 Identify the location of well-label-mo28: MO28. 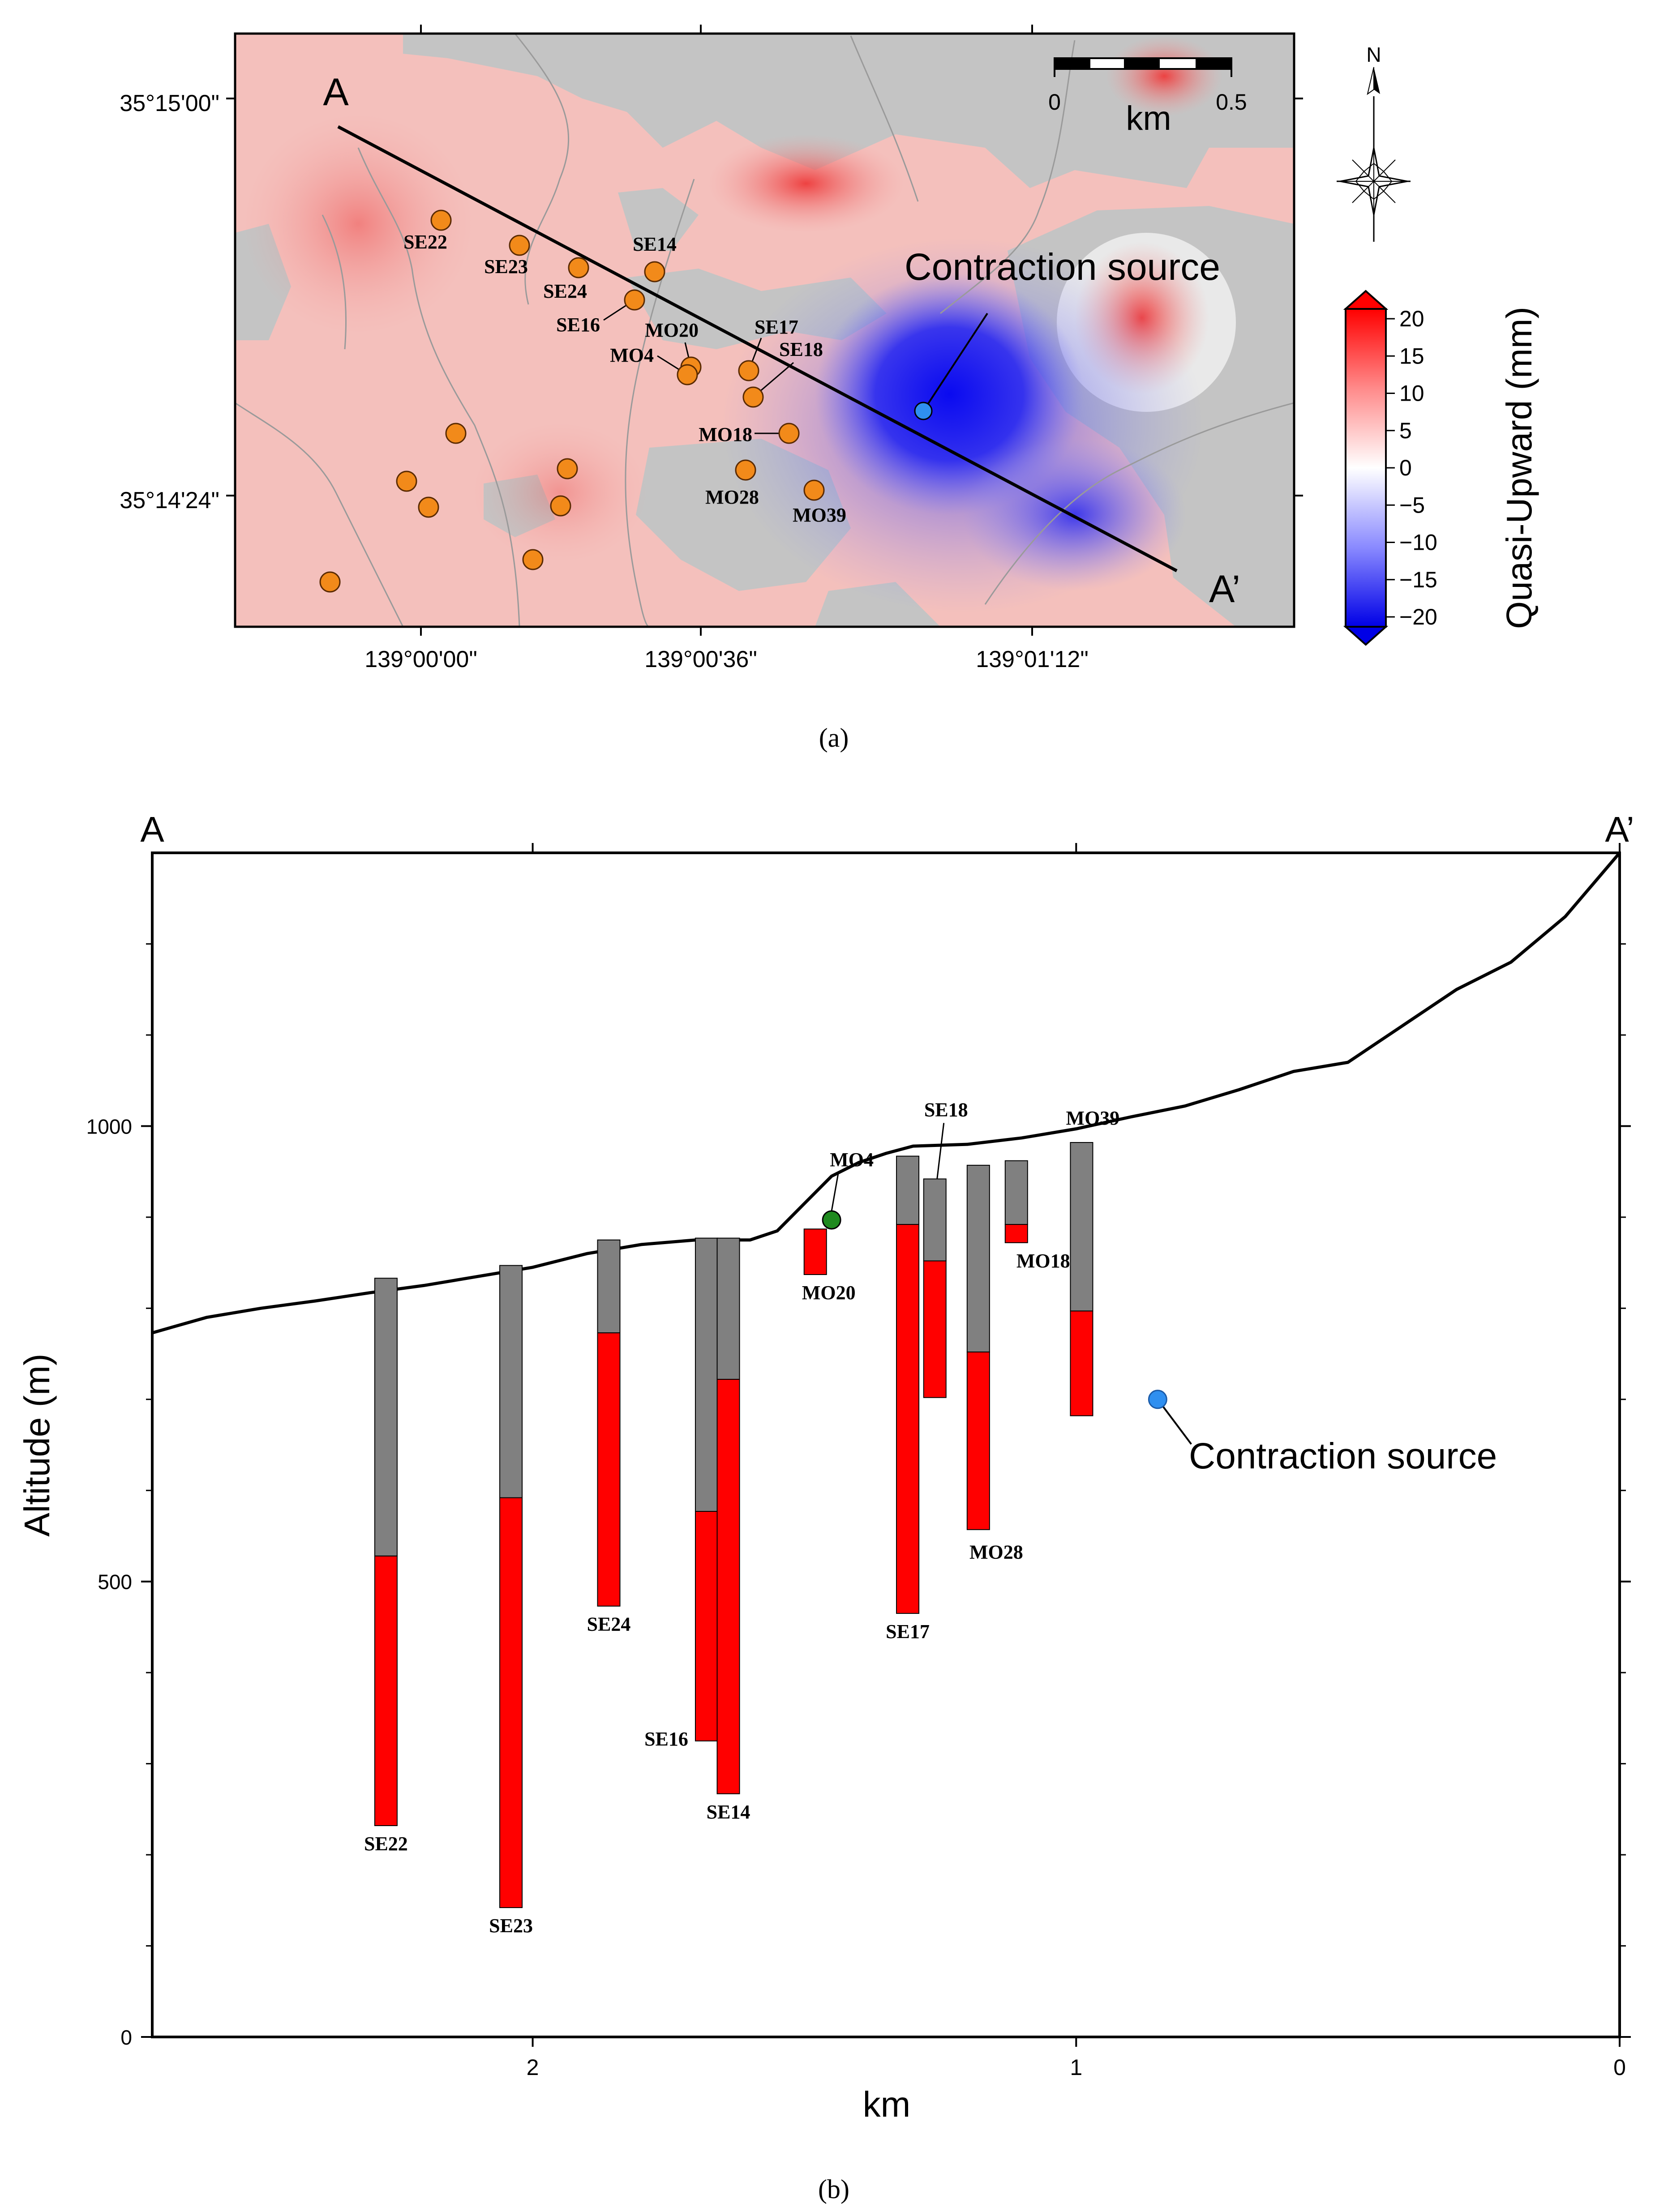
(996, 1552).